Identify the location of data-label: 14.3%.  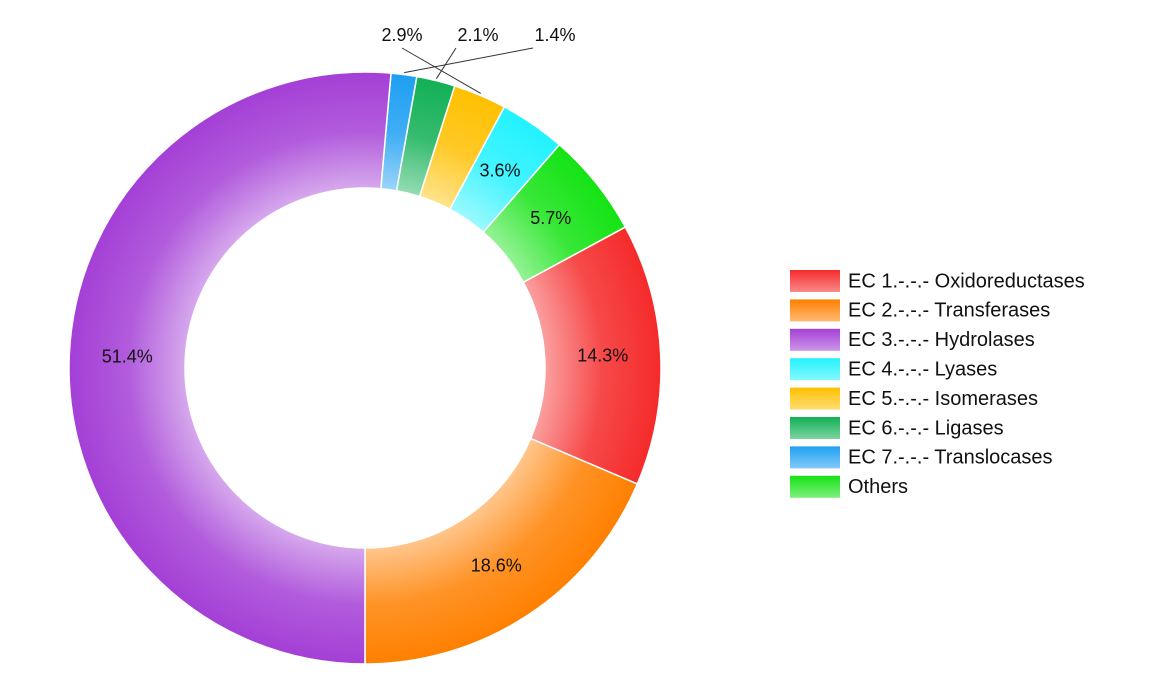
(602, 356).